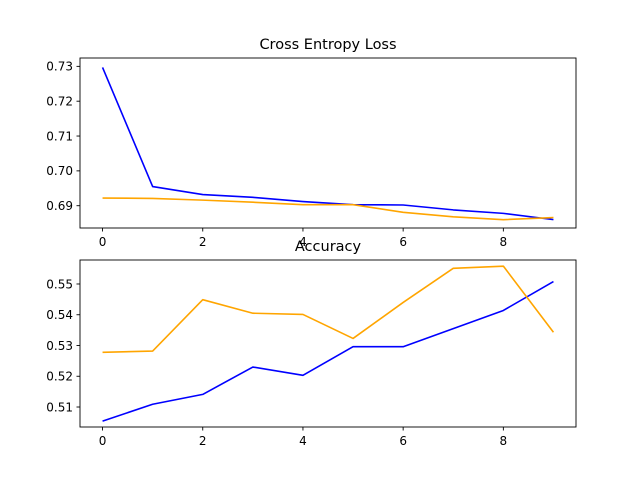 The width and height of the screenshot is (640, 480). What do you see at coordinates (103, 441) in the screenshot?
I see `accuracy-x-tick-label: 0` at bounding box center [103, 441].